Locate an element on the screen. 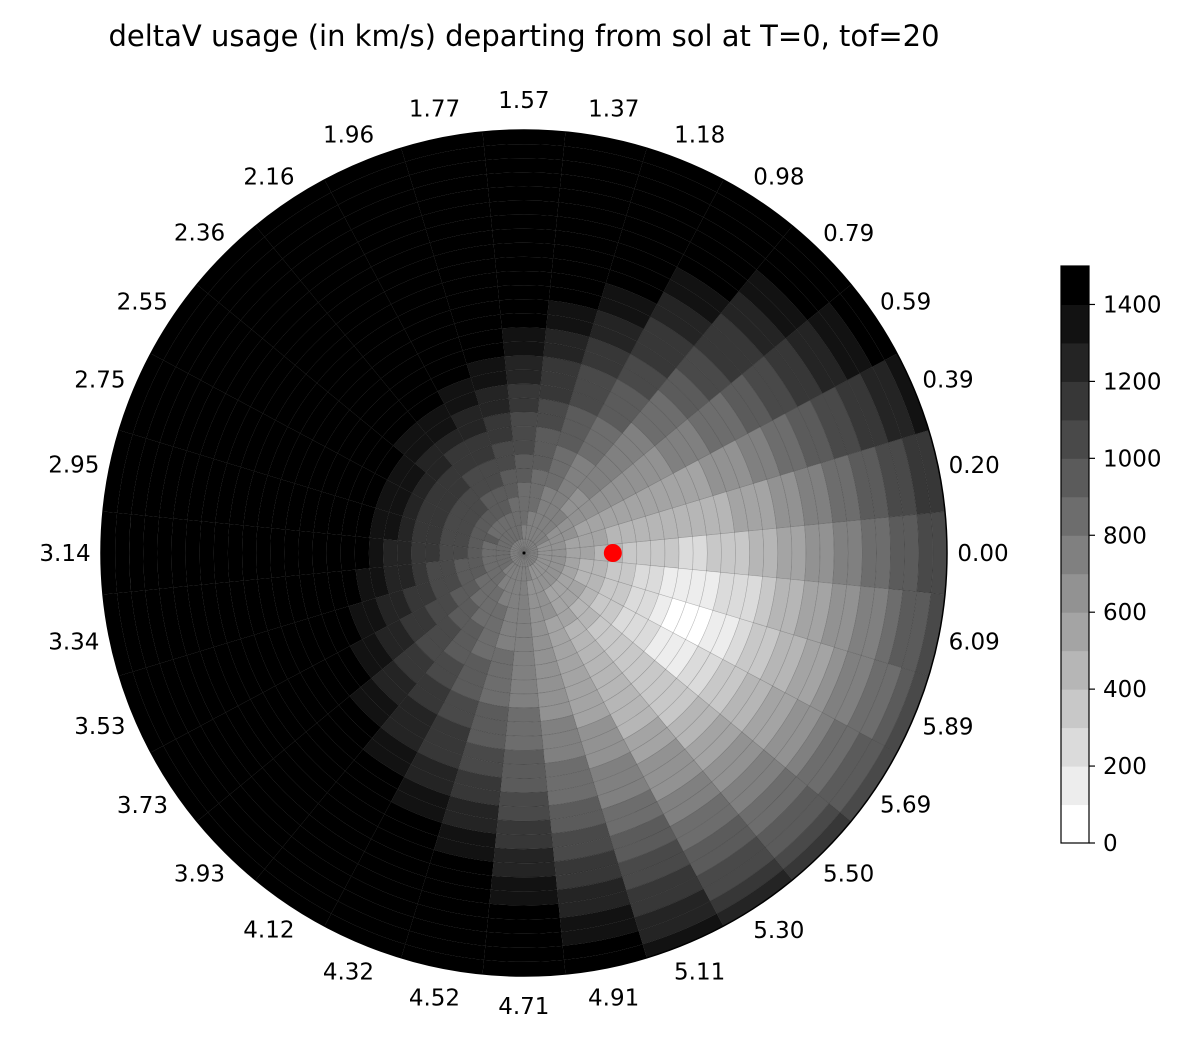  colorbar-tick-label: 200 is located at coordinates (1125, 767).